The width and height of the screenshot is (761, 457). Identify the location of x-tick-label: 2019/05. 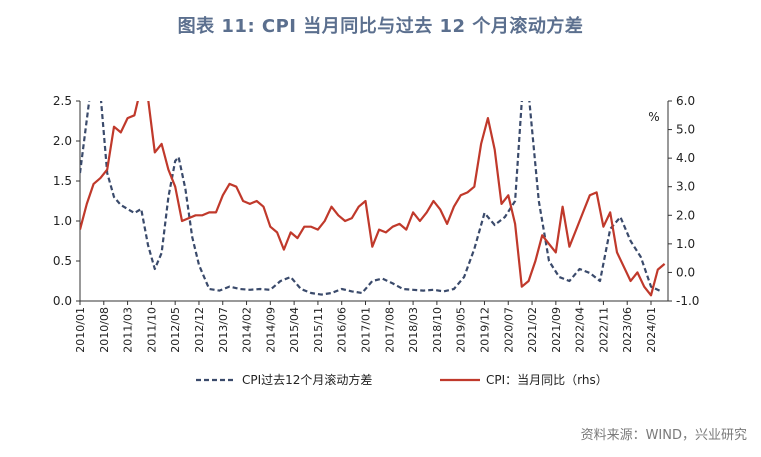
(461, 330).